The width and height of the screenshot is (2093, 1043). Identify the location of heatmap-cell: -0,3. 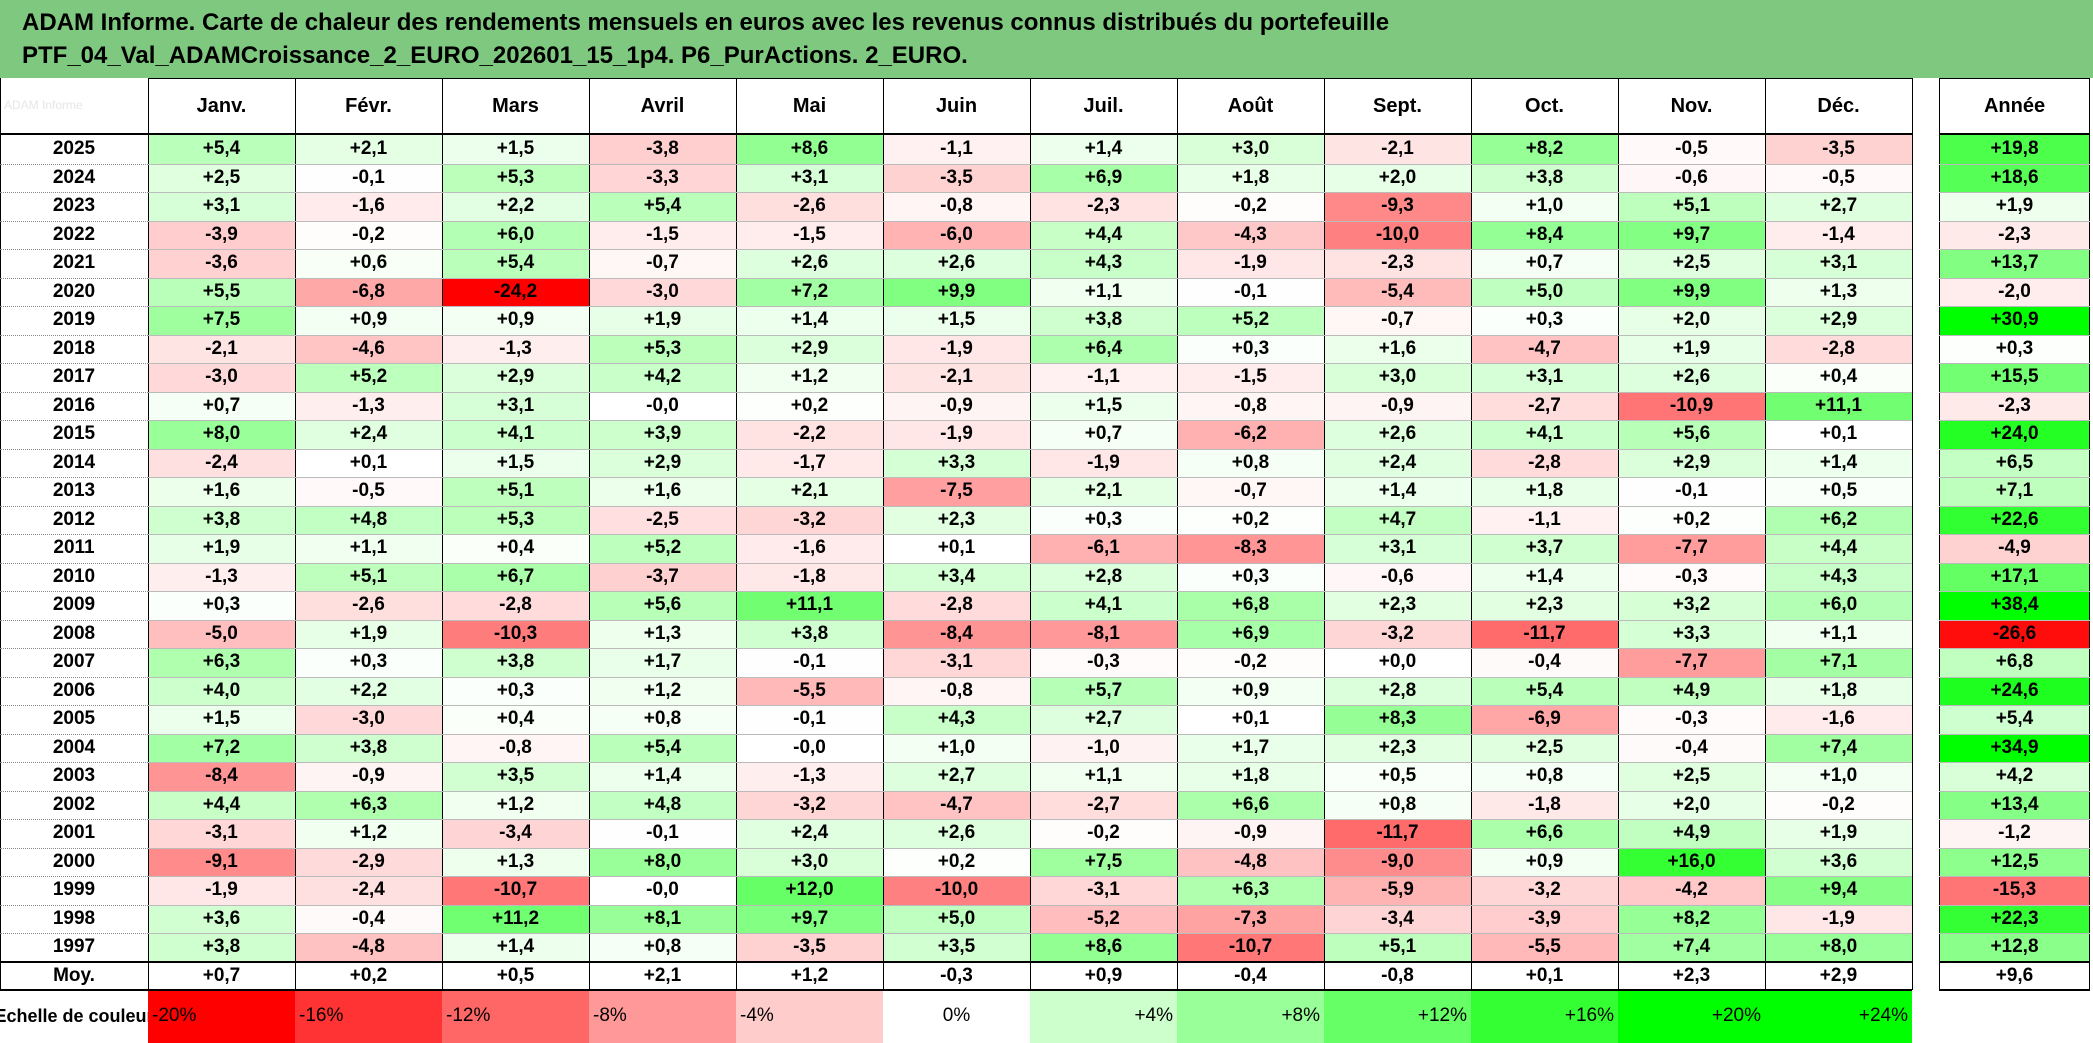
(1691, 719).